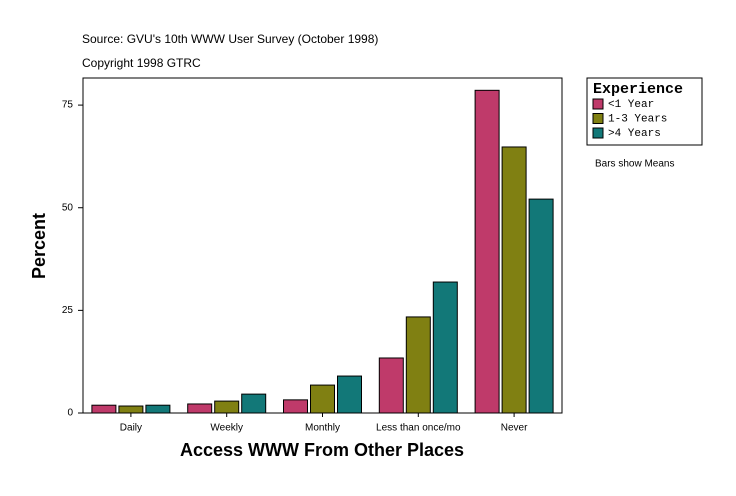  What do you see at coordinates (634, 164) in the screenshot?
I see `note: Bars show Means` at bounding box center [634, 164].